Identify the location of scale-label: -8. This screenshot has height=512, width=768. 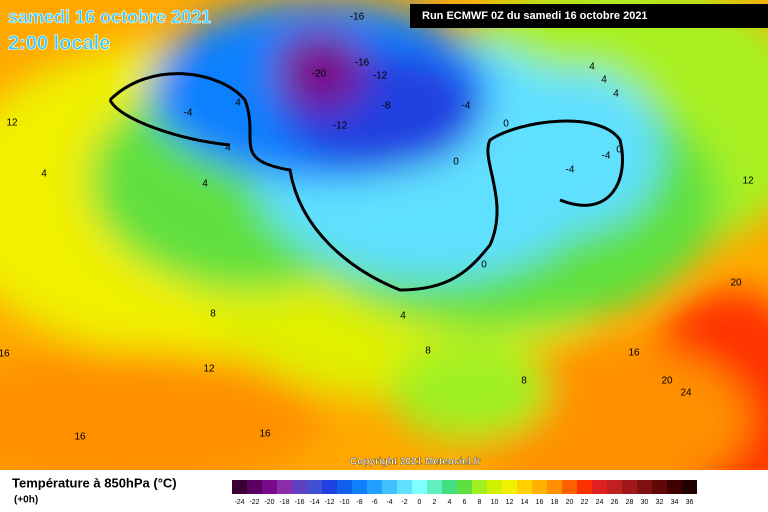
(359, 502).